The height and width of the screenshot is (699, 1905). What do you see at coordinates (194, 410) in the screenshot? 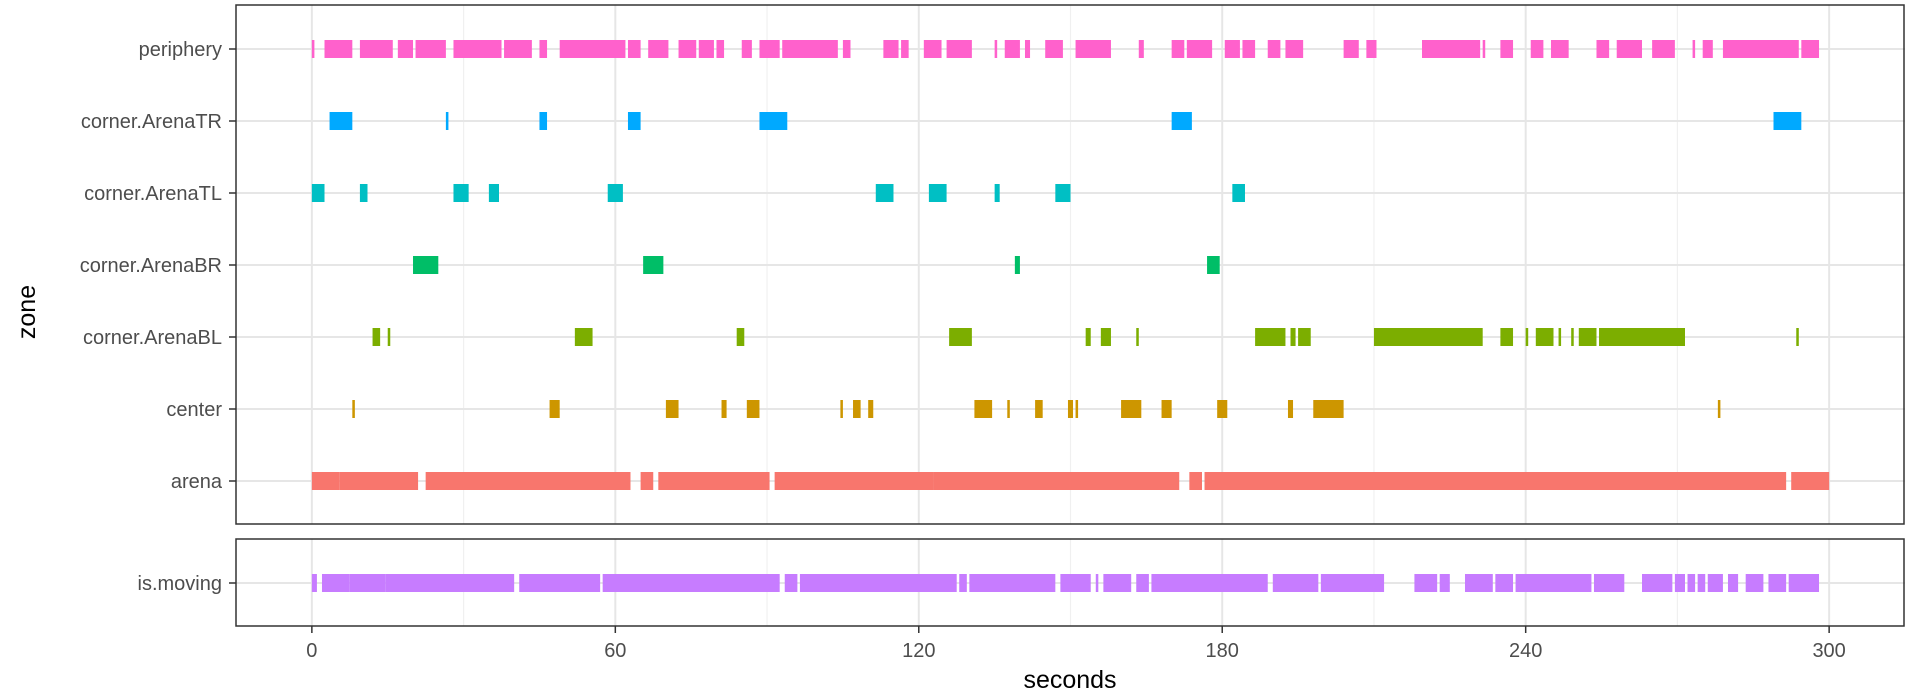
I see `y-tick-label-center: center` at bounding box center [194, 410].